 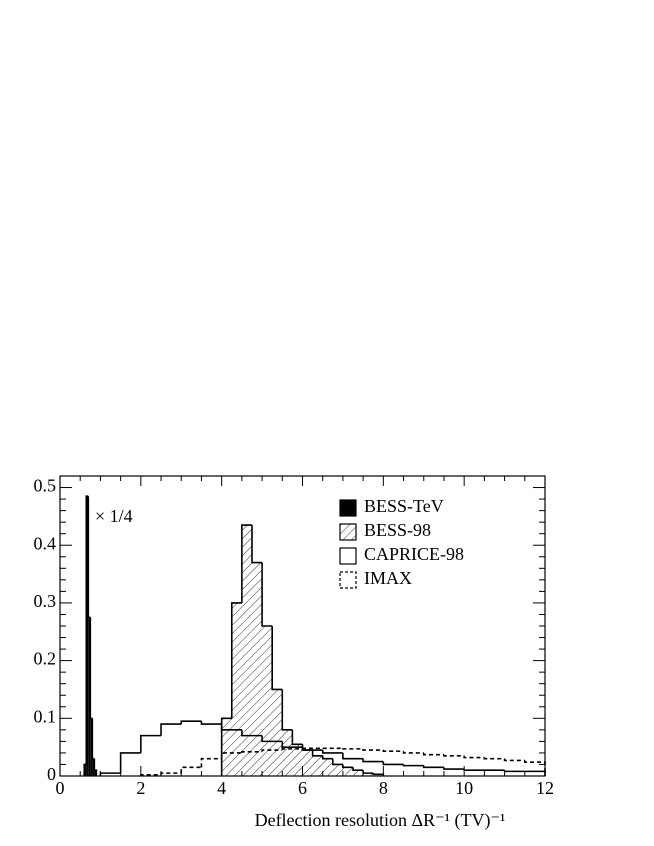 What do you see at coordinates (380, 820) in the screenshot?
I see `x-axis-label: Deflection resolution ΔR⁻¹ (TV)⁻¹` at bounding box center [380, 820].